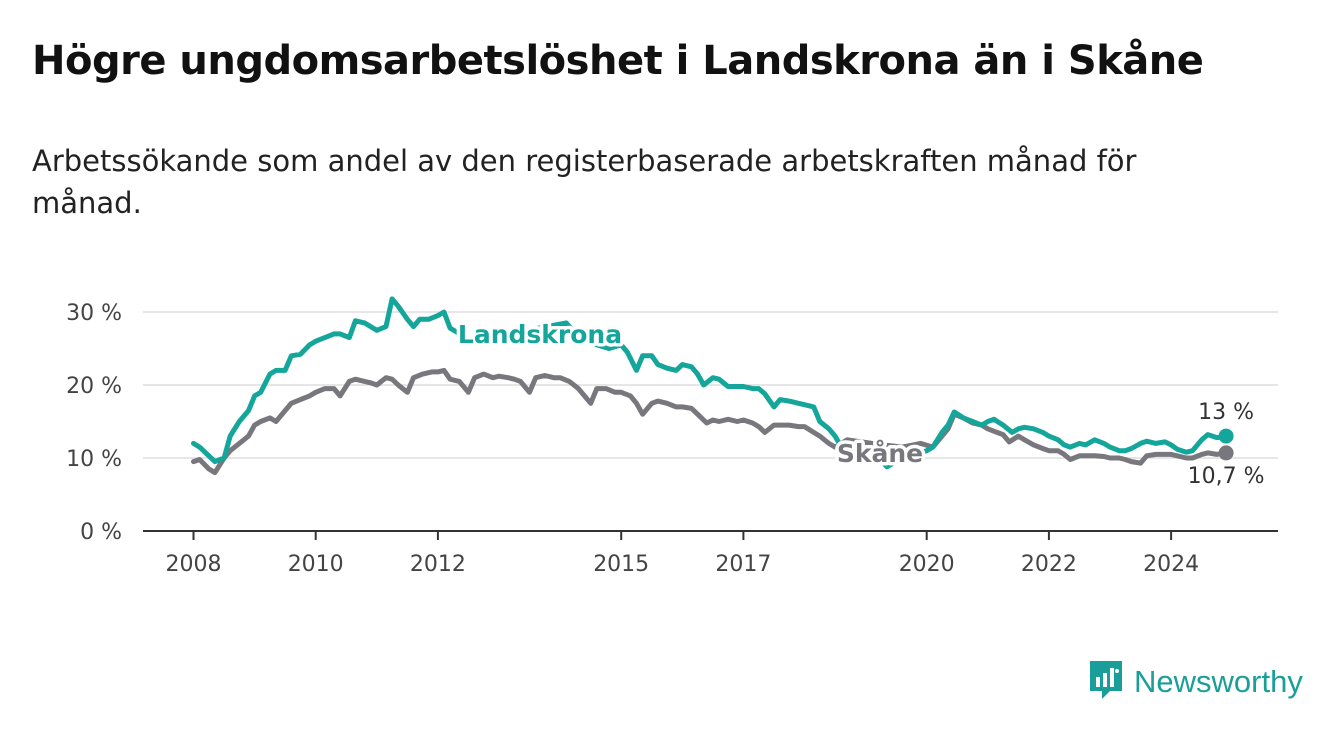 The width and height of the screenshot is (1340, 734). Describe the element at coordinates (621, 564) in the screenshot. I see `x-tick-label: 2015` at that location.